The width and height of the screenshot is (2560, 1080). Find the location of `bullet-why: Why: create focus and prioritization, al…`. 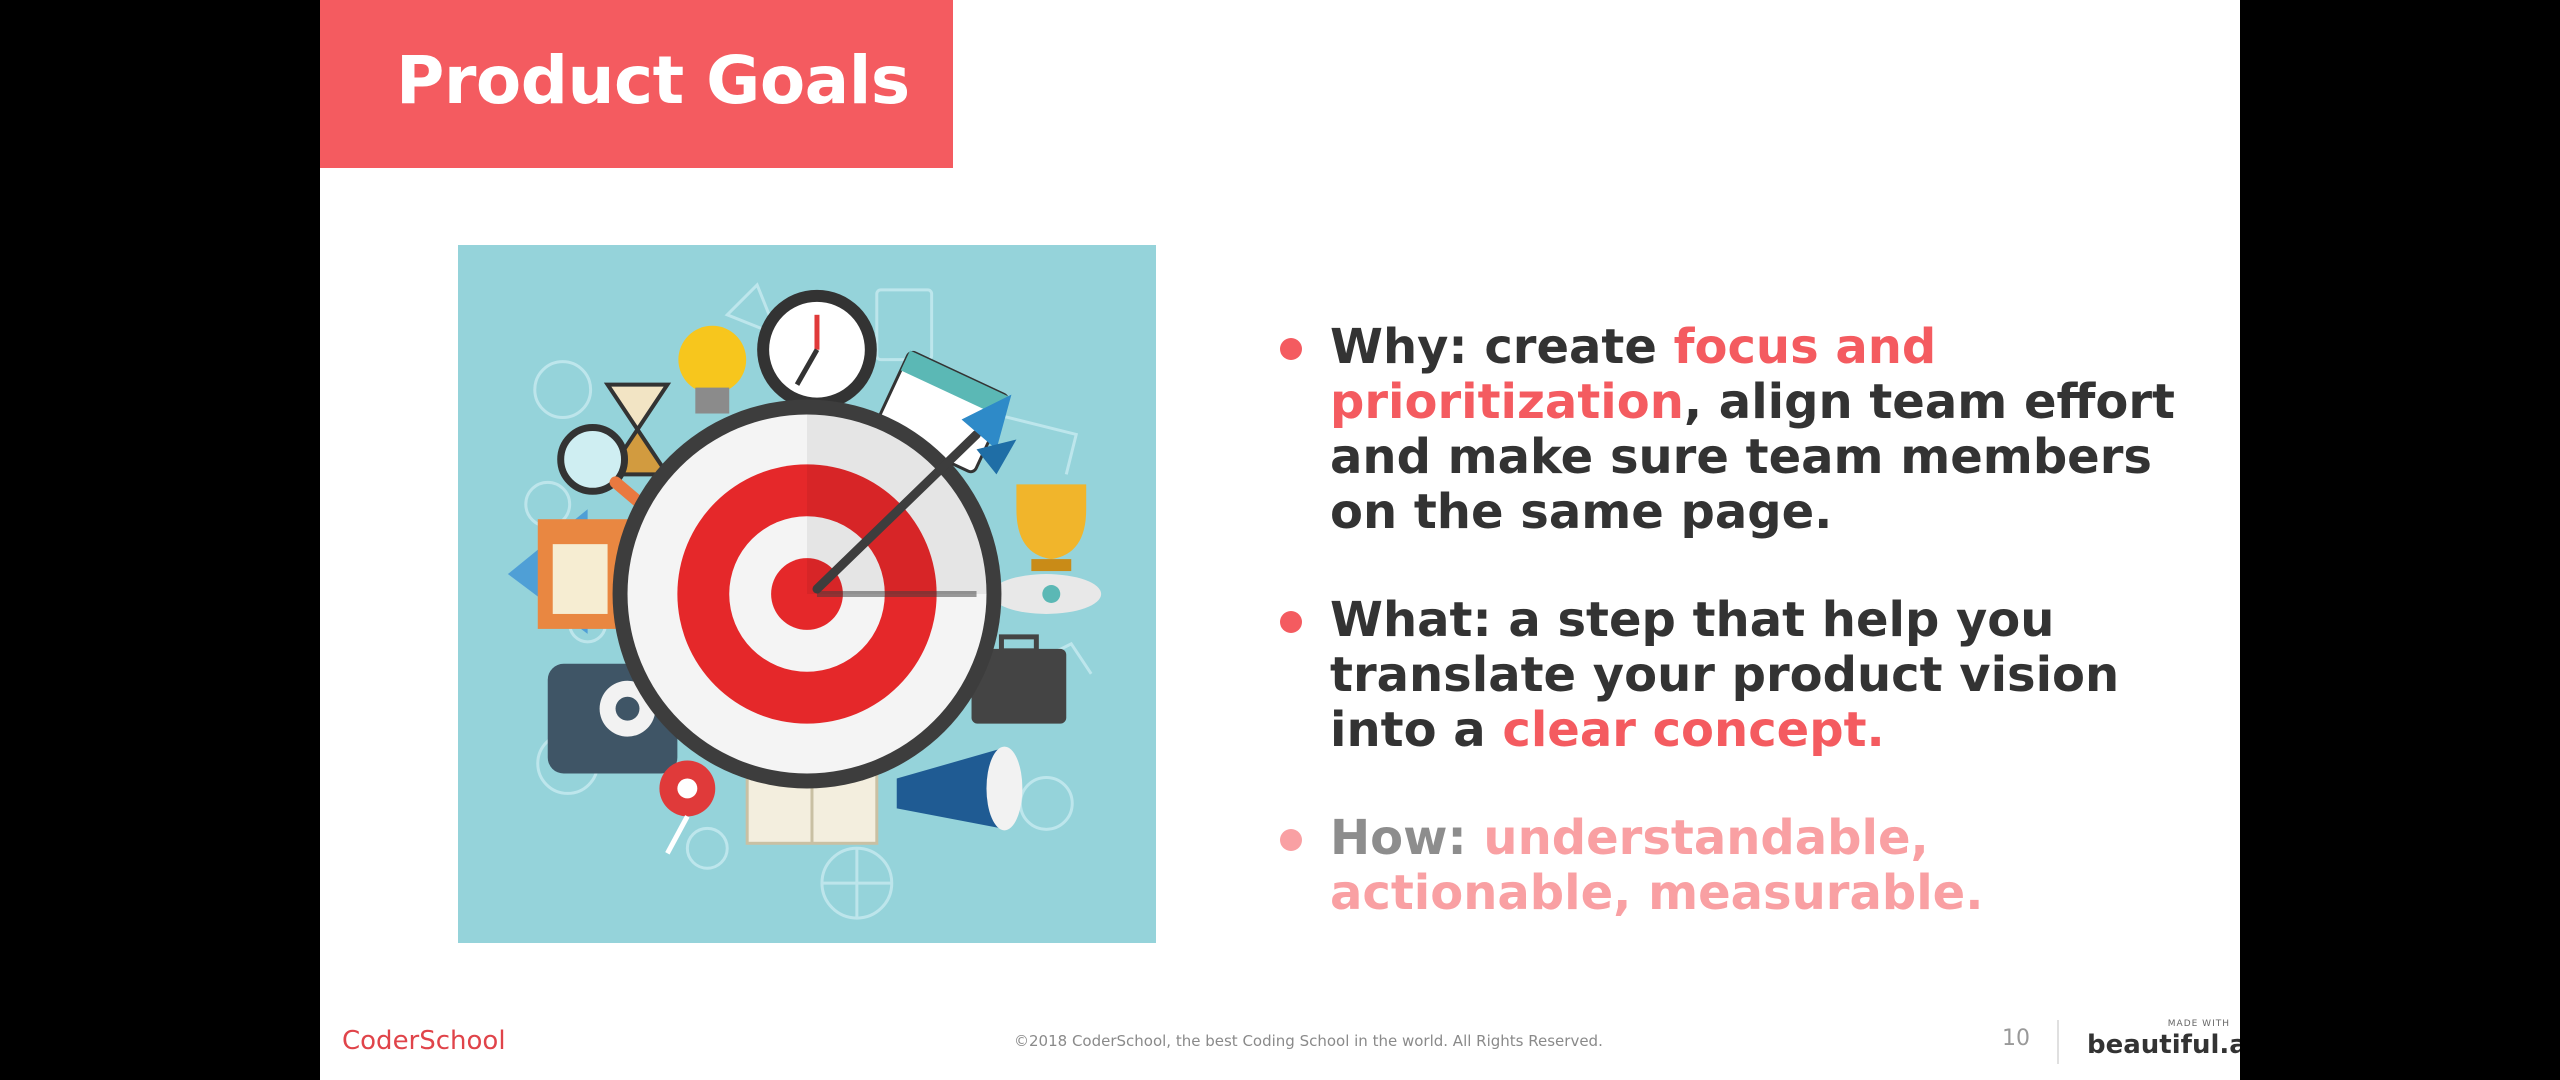

bullet-why: Why: create focus and prioritization, al… is located at coordinates (1740, 430).